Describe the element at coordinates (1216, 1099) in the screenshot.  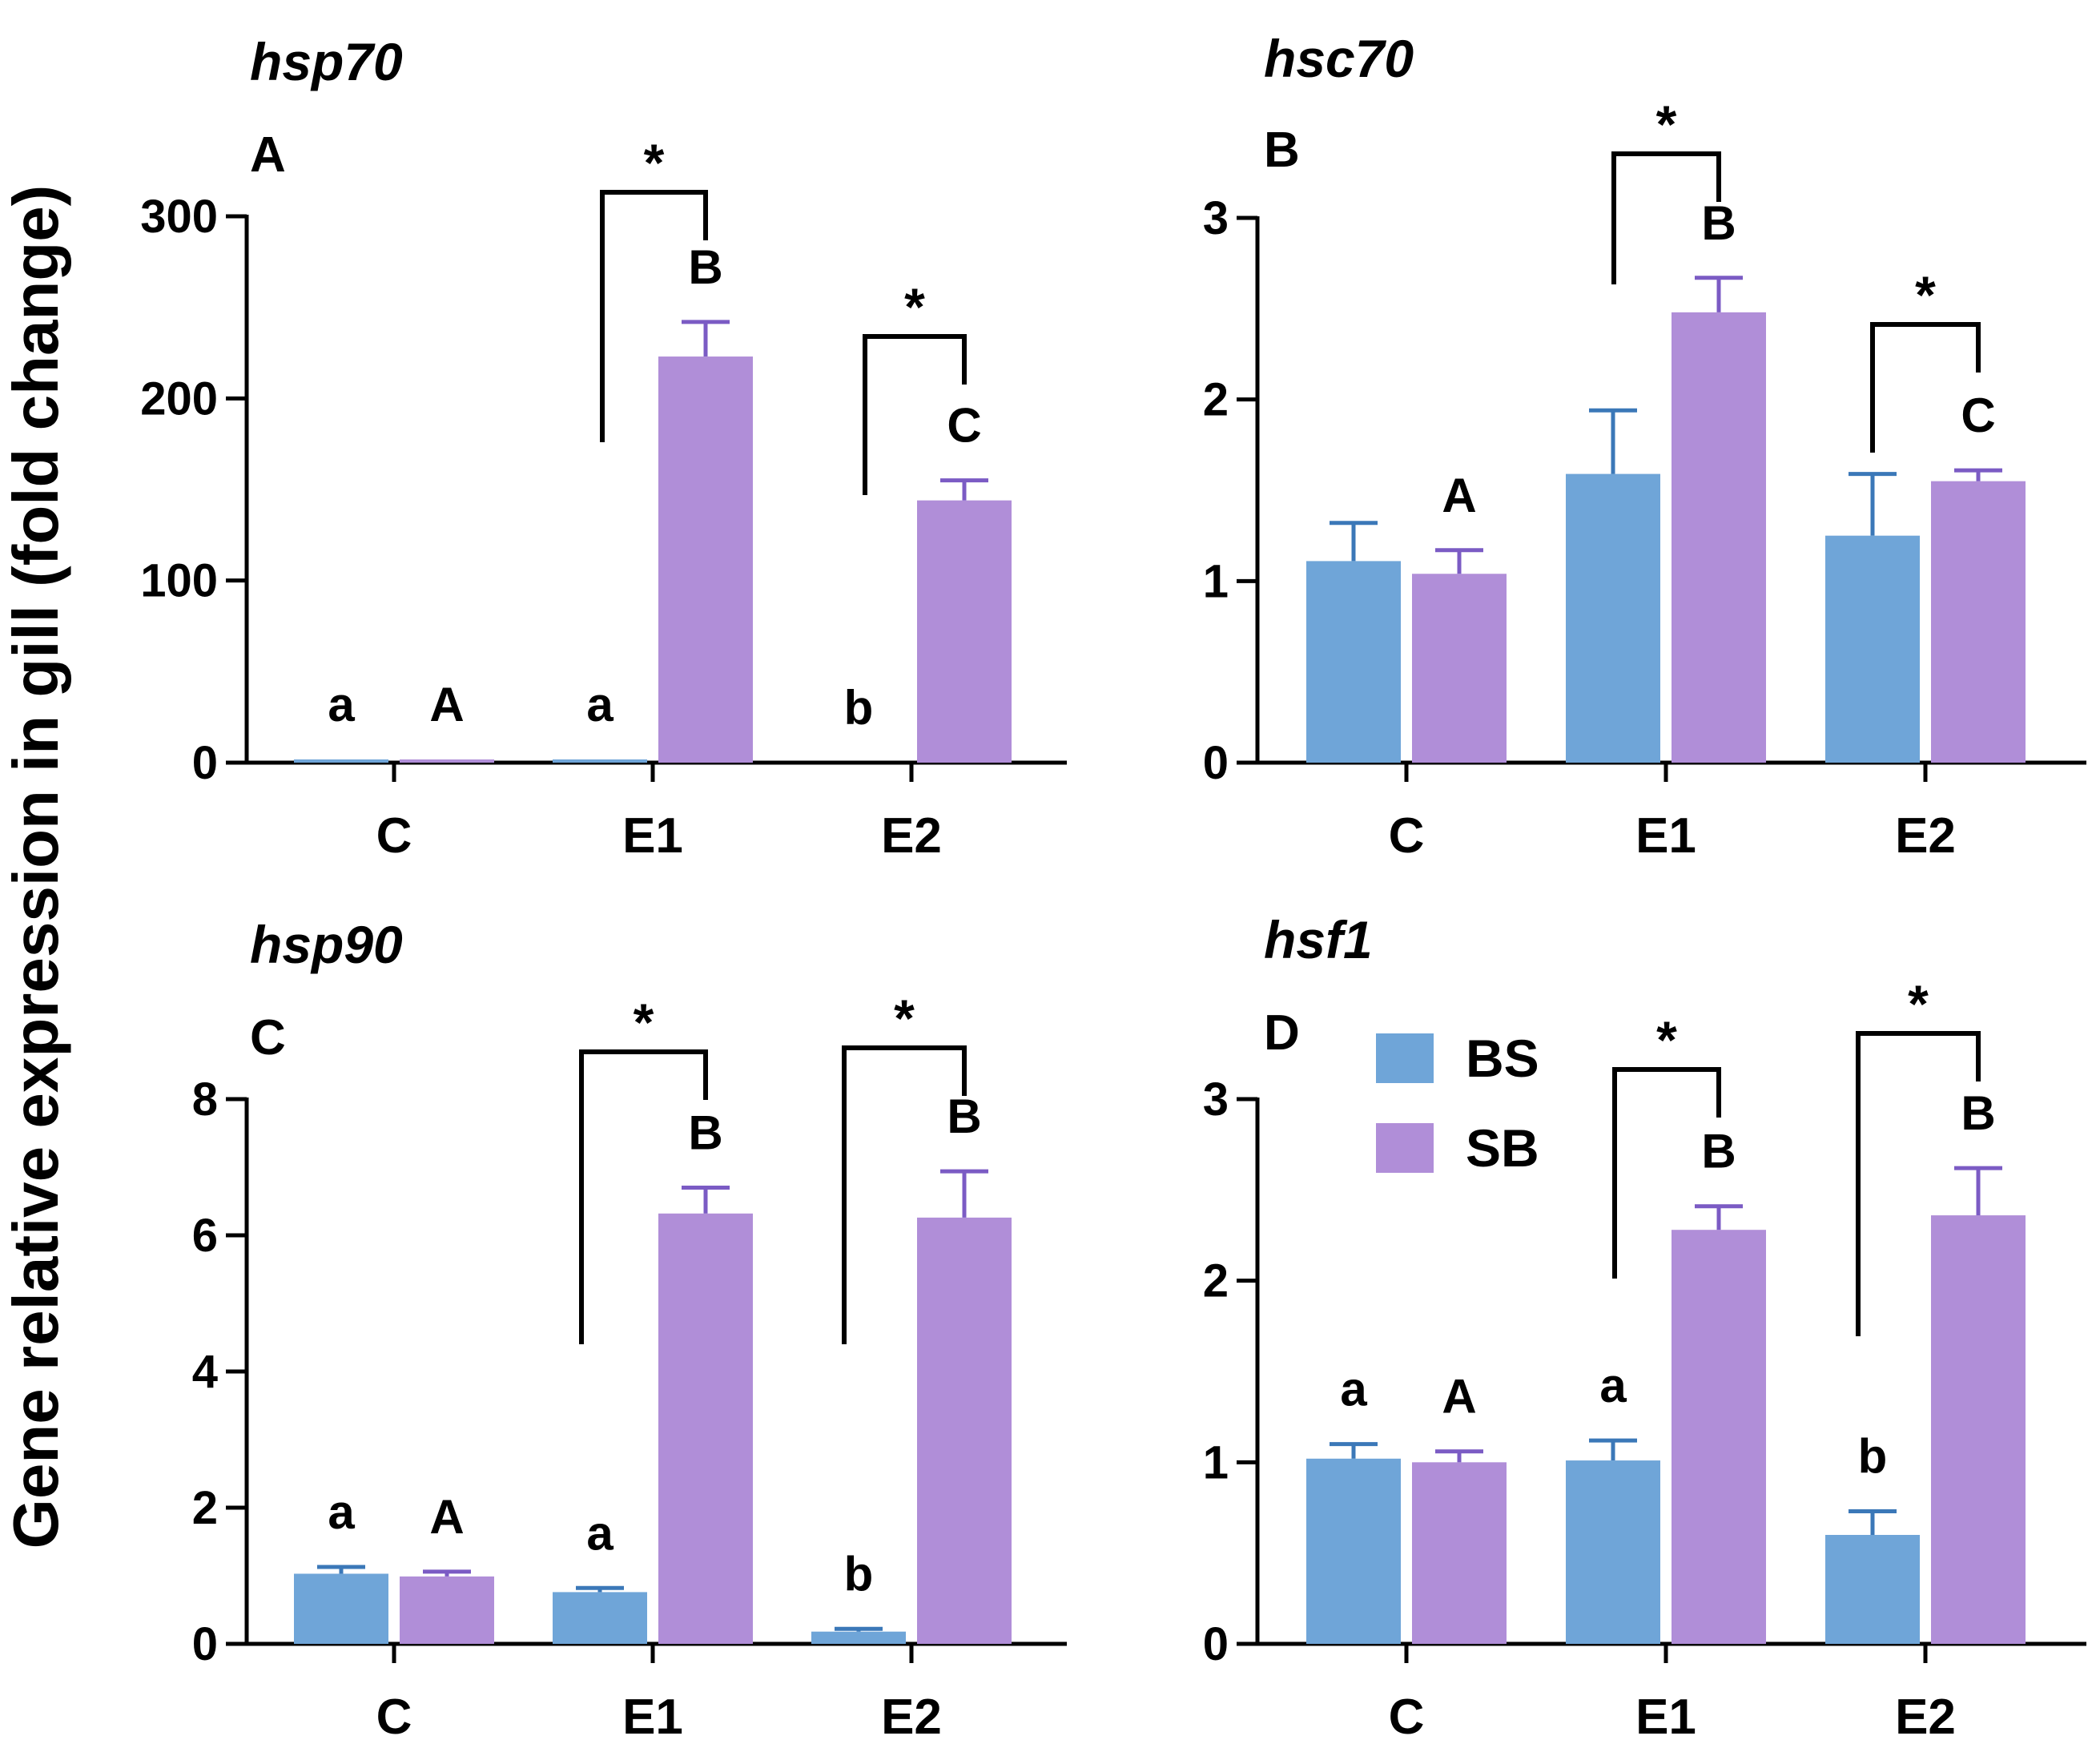
I see `y-tick-label: 3` at that location.